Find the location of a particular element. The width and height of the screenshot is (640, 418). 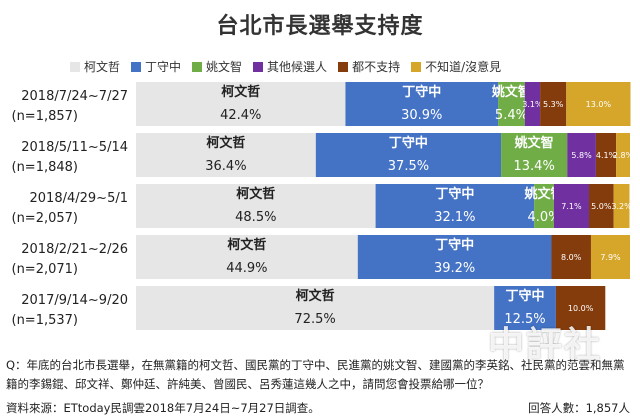

bar-value-s1-c3: 39.2% is located at coordinates (454, 268).